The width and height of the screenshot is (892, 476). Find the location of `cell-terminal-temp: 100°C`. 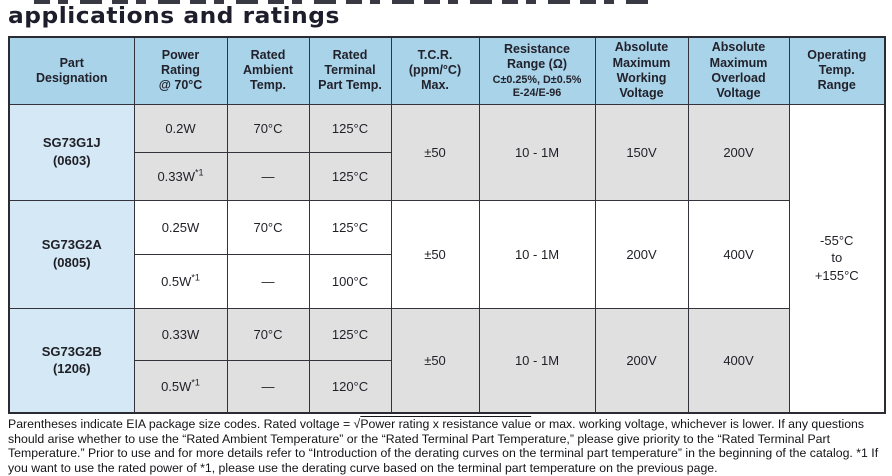

cell-terminal-temp: 100°C is located at coordinates (350, 281).